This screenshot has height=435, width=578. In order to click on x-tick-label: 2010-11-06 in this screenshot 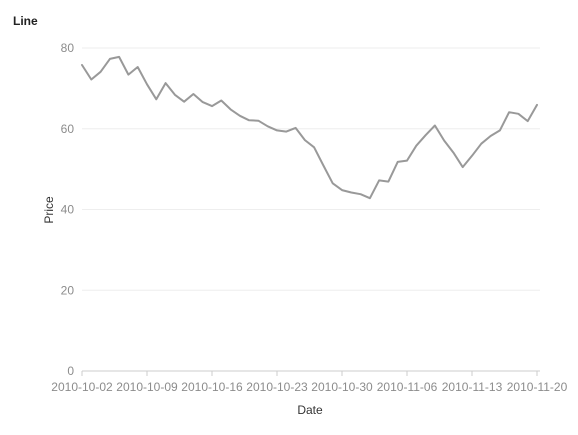, I will do `click(407, 387)`.